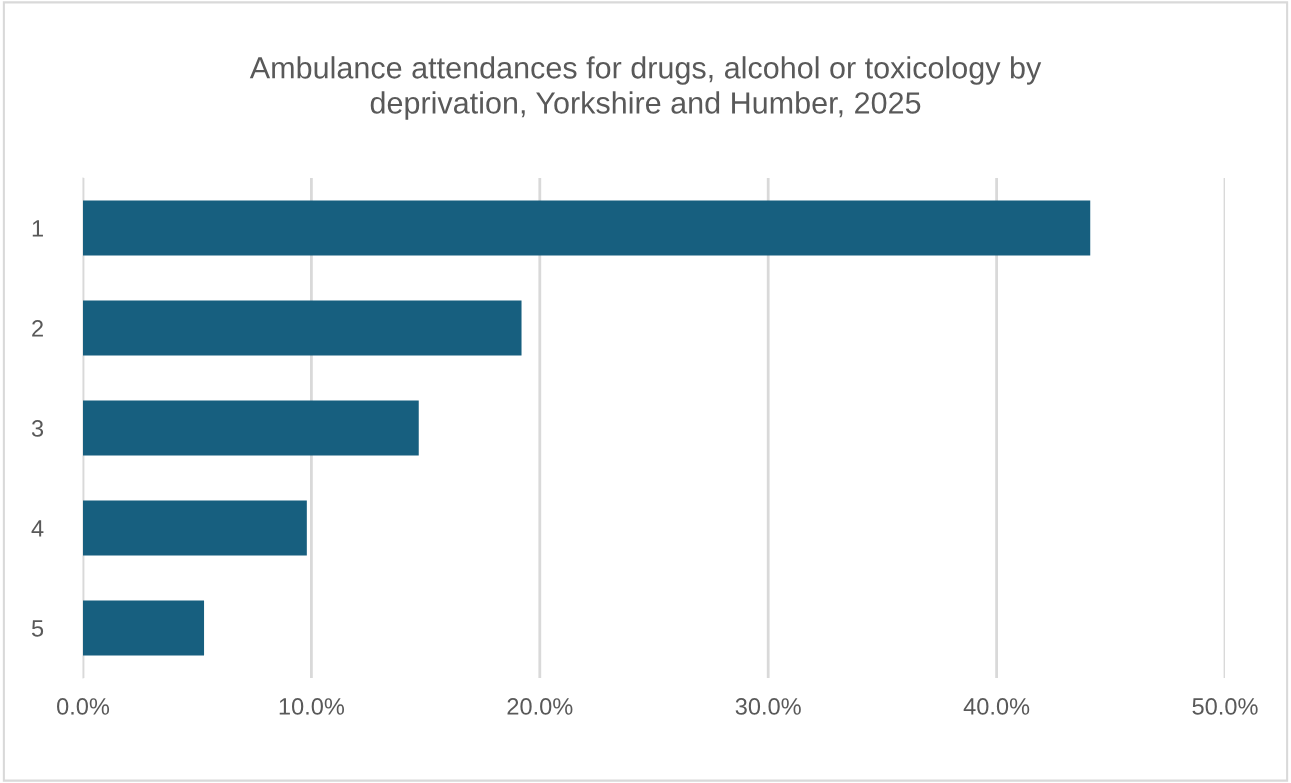  I want to click on x-tick-label: 40.0%, so click(996, 706).